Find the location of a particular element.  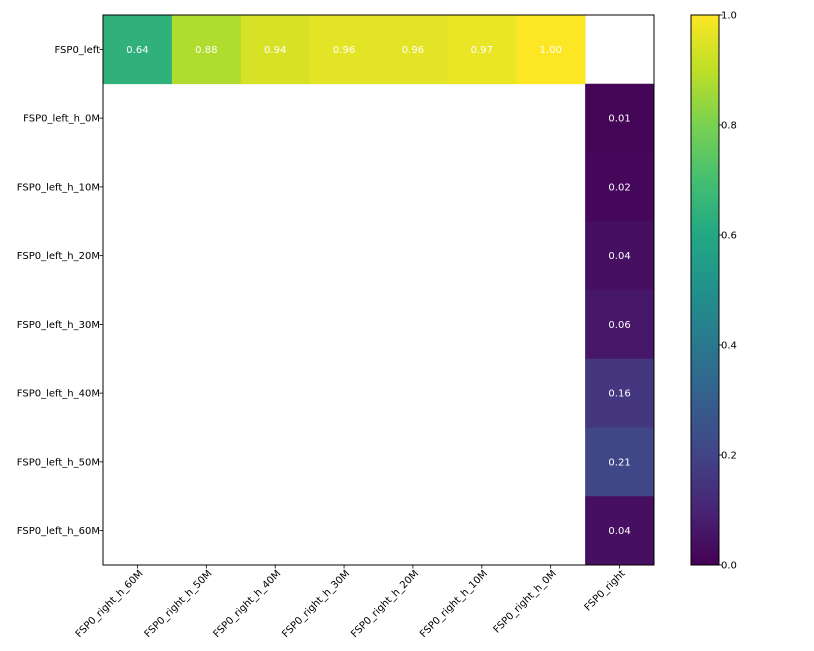

colorbar-tick-label: 0.6 is located at coordinates (729, 236).